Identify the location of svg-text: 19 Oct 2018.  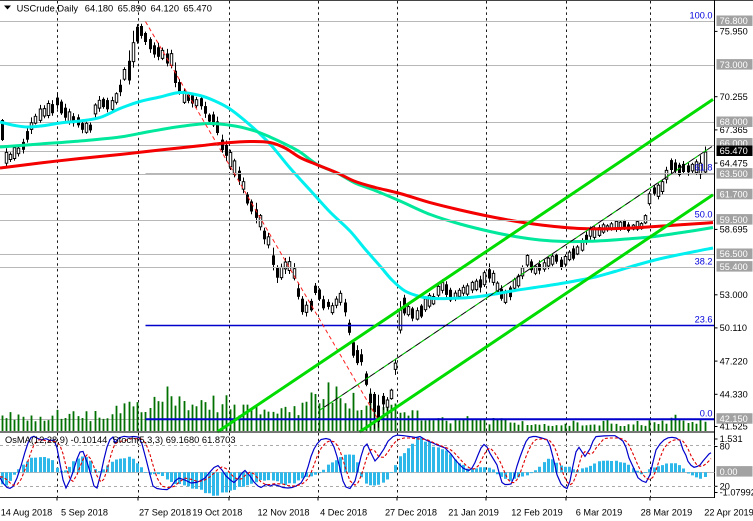
(217, 513).